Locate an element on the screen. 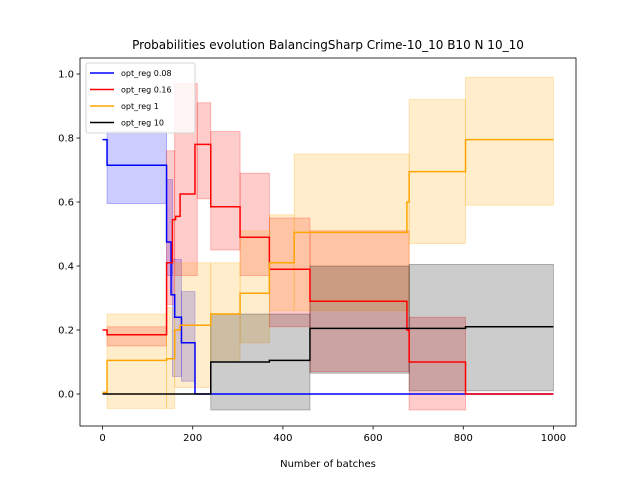 This screenshot has height=480, width=640. x-tick-label: 0 is located at coordinates (102, 438).